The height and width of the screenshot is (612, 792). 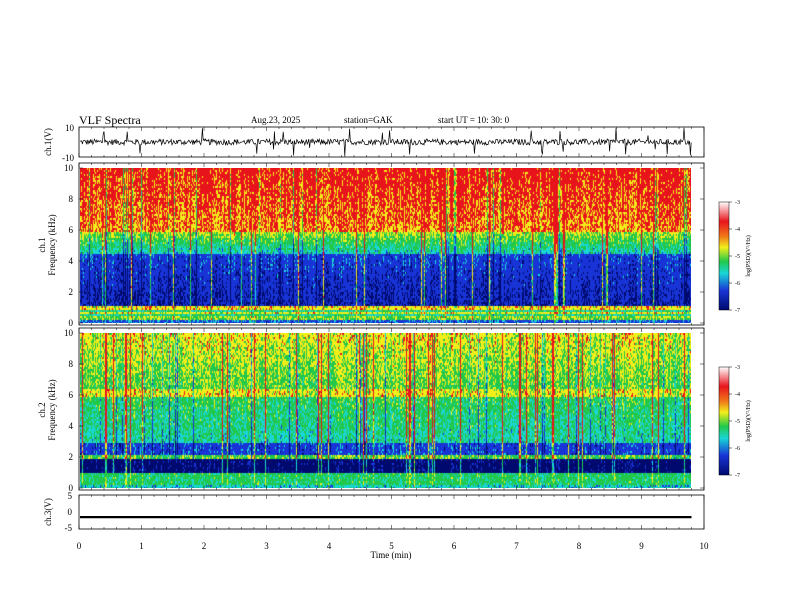 I want to click on x-tick-label: 1, so click(x=141, y=546).